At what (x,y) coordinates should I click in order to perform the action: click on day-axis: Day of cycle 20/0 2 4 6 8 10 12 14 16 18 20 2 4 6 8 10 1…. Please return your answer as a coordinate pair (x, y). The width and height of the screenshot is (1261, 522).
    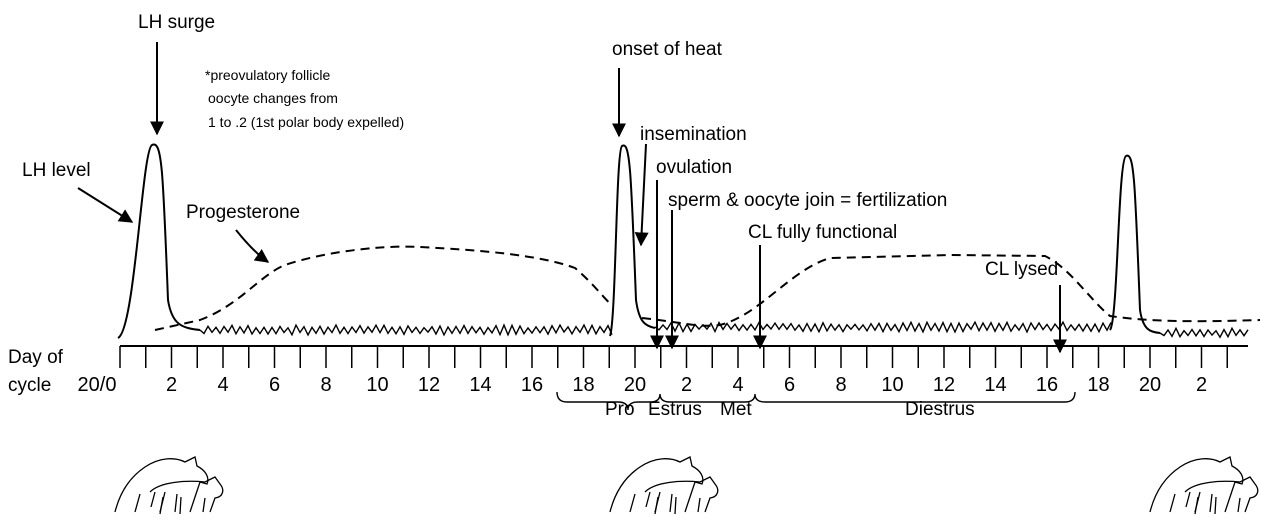
    Looking at the image, I should click on (628, 370).